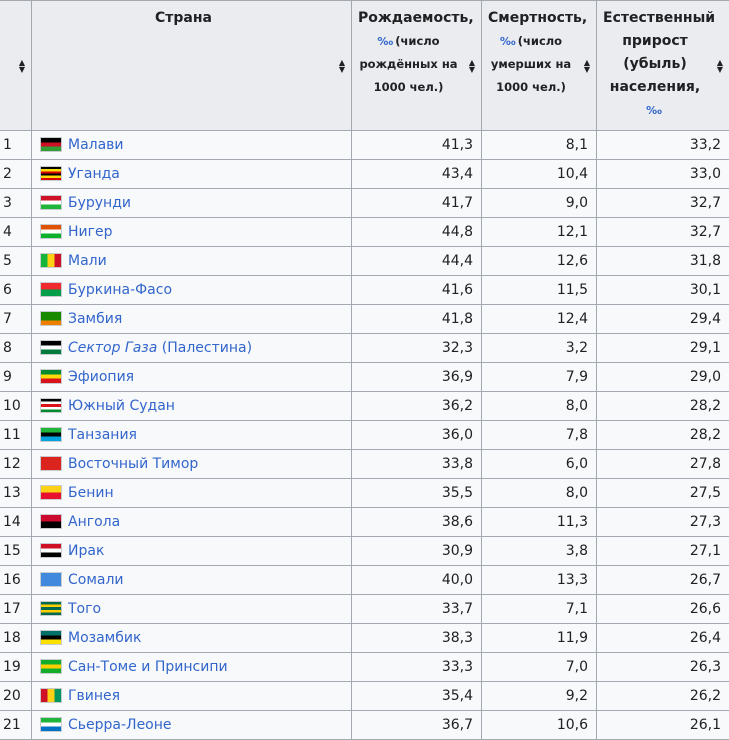 This screenshot has width=729, height=740. Describe the element at coordinates (508, 41) in the screenshot. I see `death-header-unit: ‰` at that location.